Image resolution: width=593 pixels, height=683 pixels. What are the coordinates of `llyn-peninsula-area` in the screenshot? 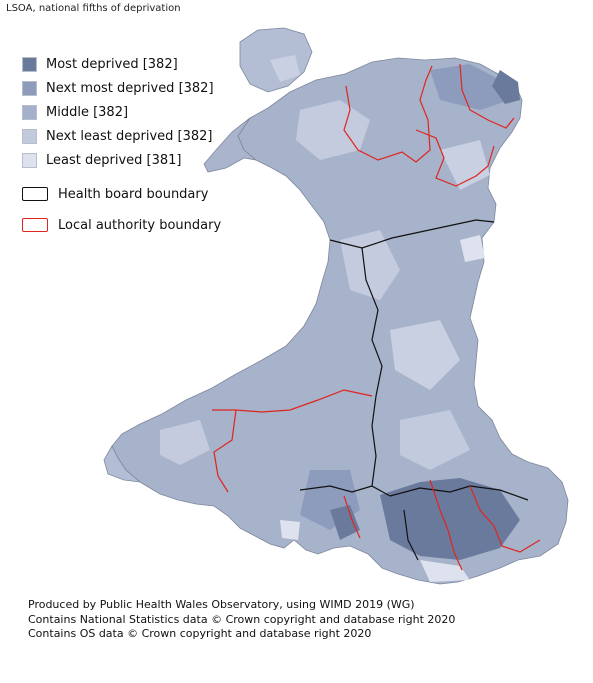 It's located at (230, 145).